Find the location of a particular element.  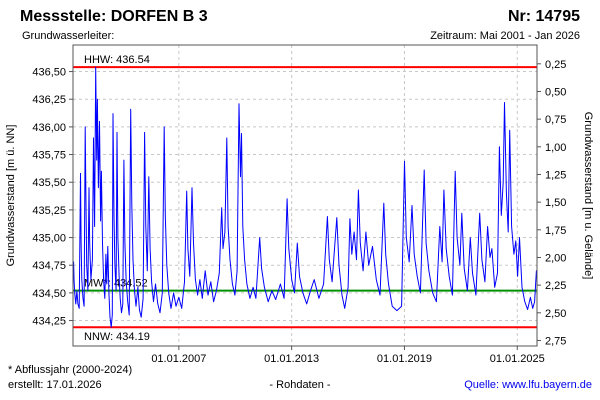

y-right-tick-label: 1,25 is located at coordinates (555, 175).